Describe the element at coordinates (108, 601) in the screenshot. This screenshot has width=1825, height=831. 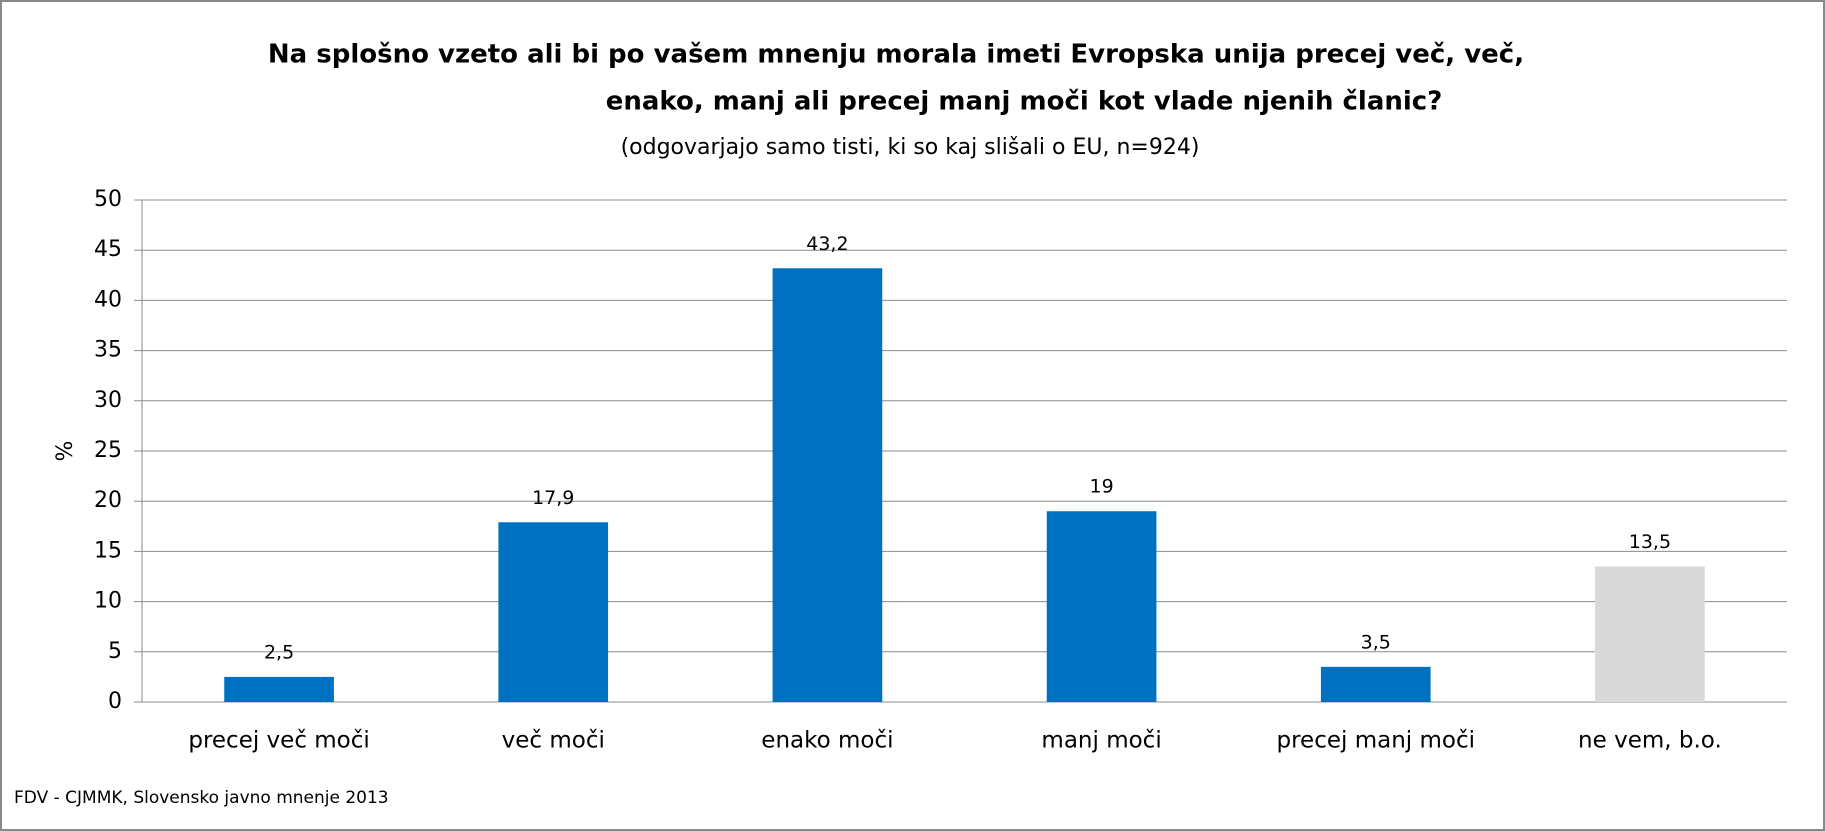
I see `y-tick-label: 10` at that location.